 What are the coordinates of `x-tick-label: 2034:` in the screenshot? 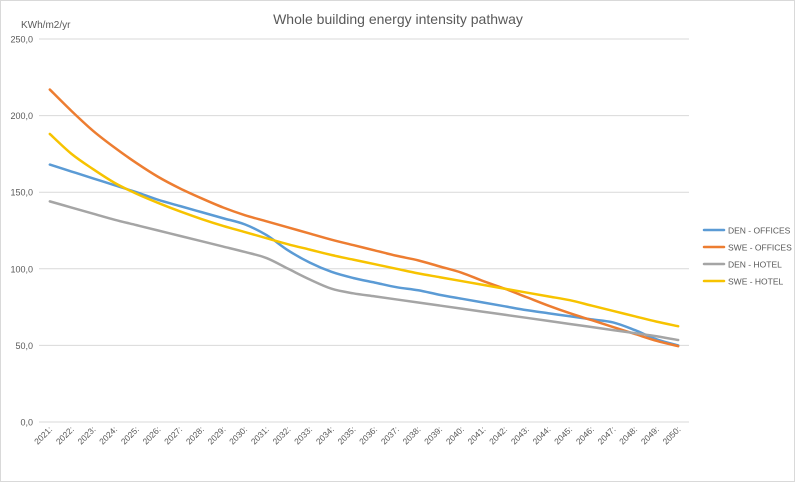 It's located at (325, 435).